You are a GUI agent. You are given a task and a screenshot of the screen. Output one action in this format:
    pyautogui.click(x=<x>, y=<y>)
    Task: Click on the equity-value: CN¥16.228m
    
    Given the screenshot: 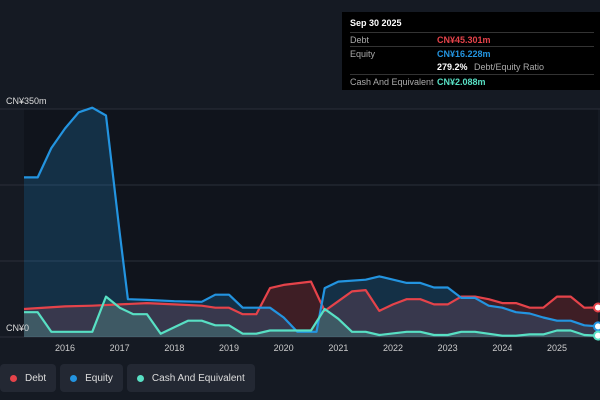 What is the action you would take?
    pyautogui.click(x=464, y=54)
    